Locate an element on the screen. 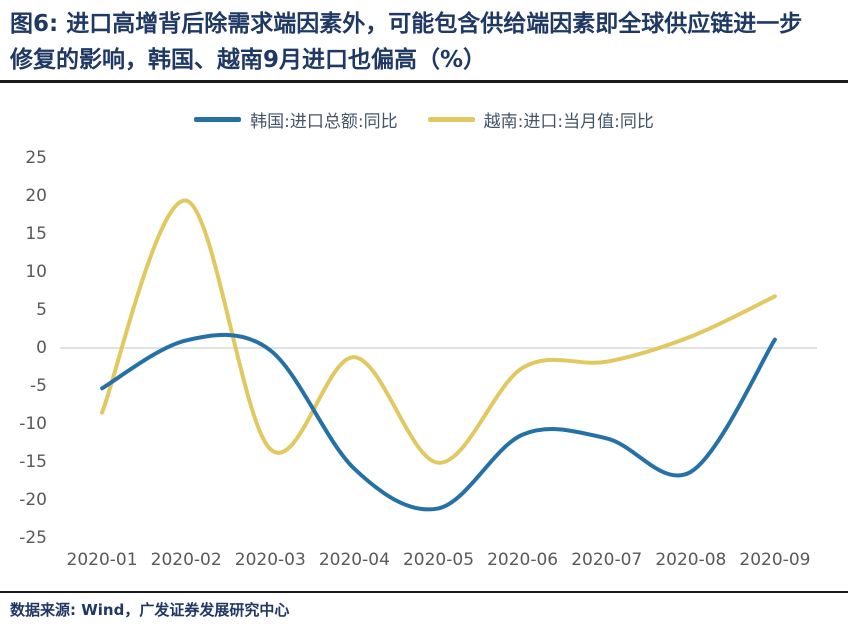  x-axis-tick-label: 2020-04 is located at coordinates (354, 560).